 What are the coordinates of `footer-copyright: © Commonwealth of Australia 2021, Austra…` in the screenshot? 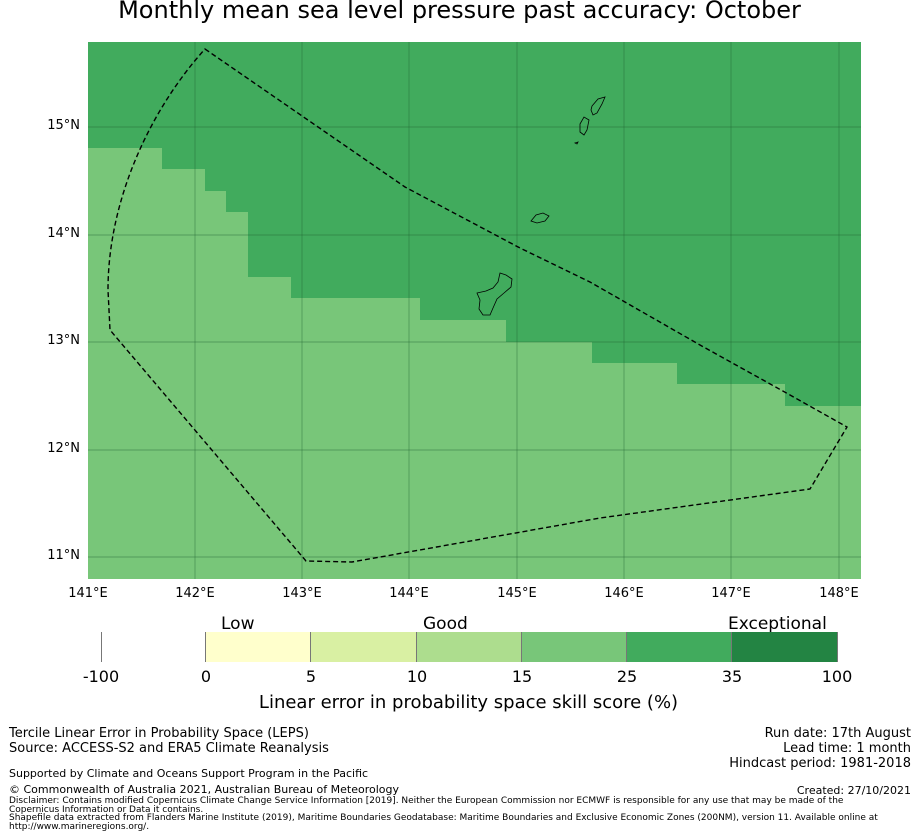 It's located at (204, 789).